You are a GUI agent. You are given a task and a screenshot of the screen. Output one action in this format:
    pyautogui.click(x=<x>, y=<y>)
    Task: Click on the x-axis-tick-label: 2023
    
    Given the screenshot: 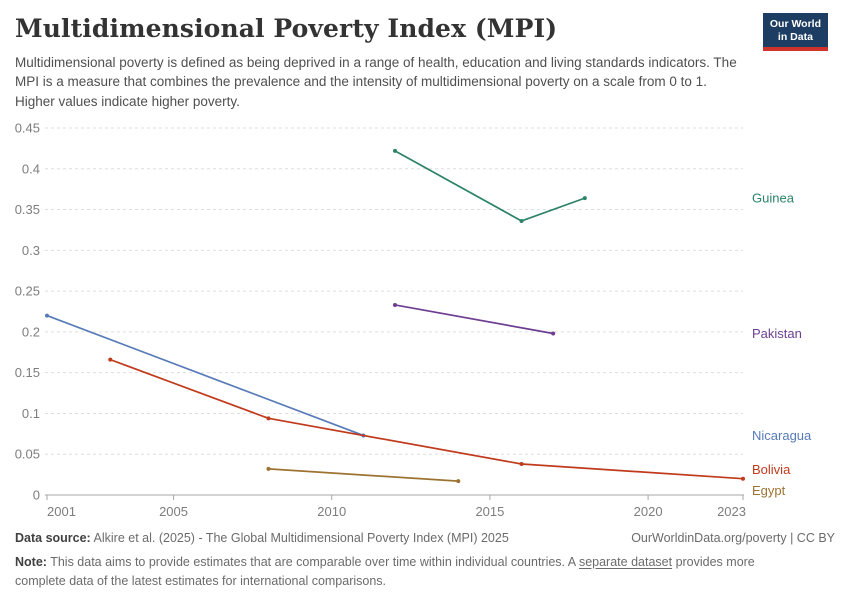 What is the action you would take?
    pyautogui.click(x=731, y=511)
    